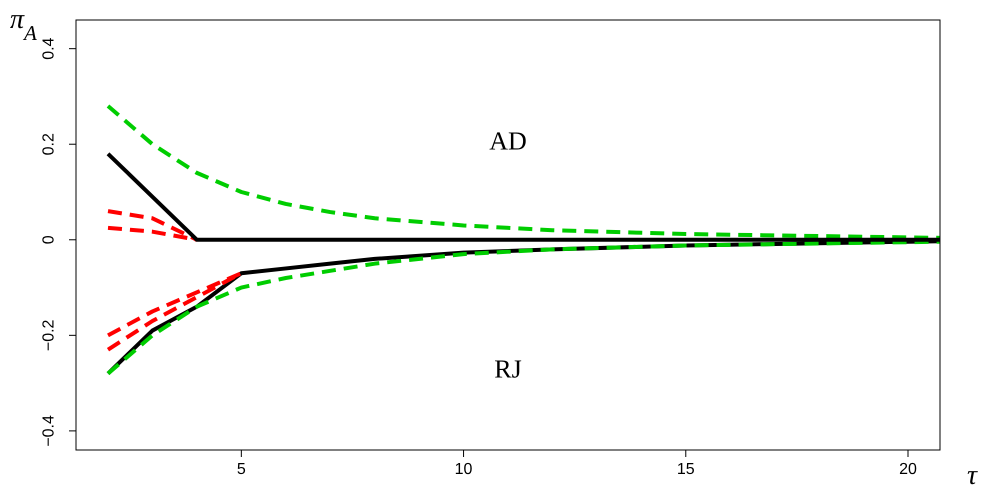 The width and height of the screenshot is (985, 498). What do you see at coordinates (241, 469) in the screenshot?
I see `x-tick-label: 5` at bounding box center [241, 469].